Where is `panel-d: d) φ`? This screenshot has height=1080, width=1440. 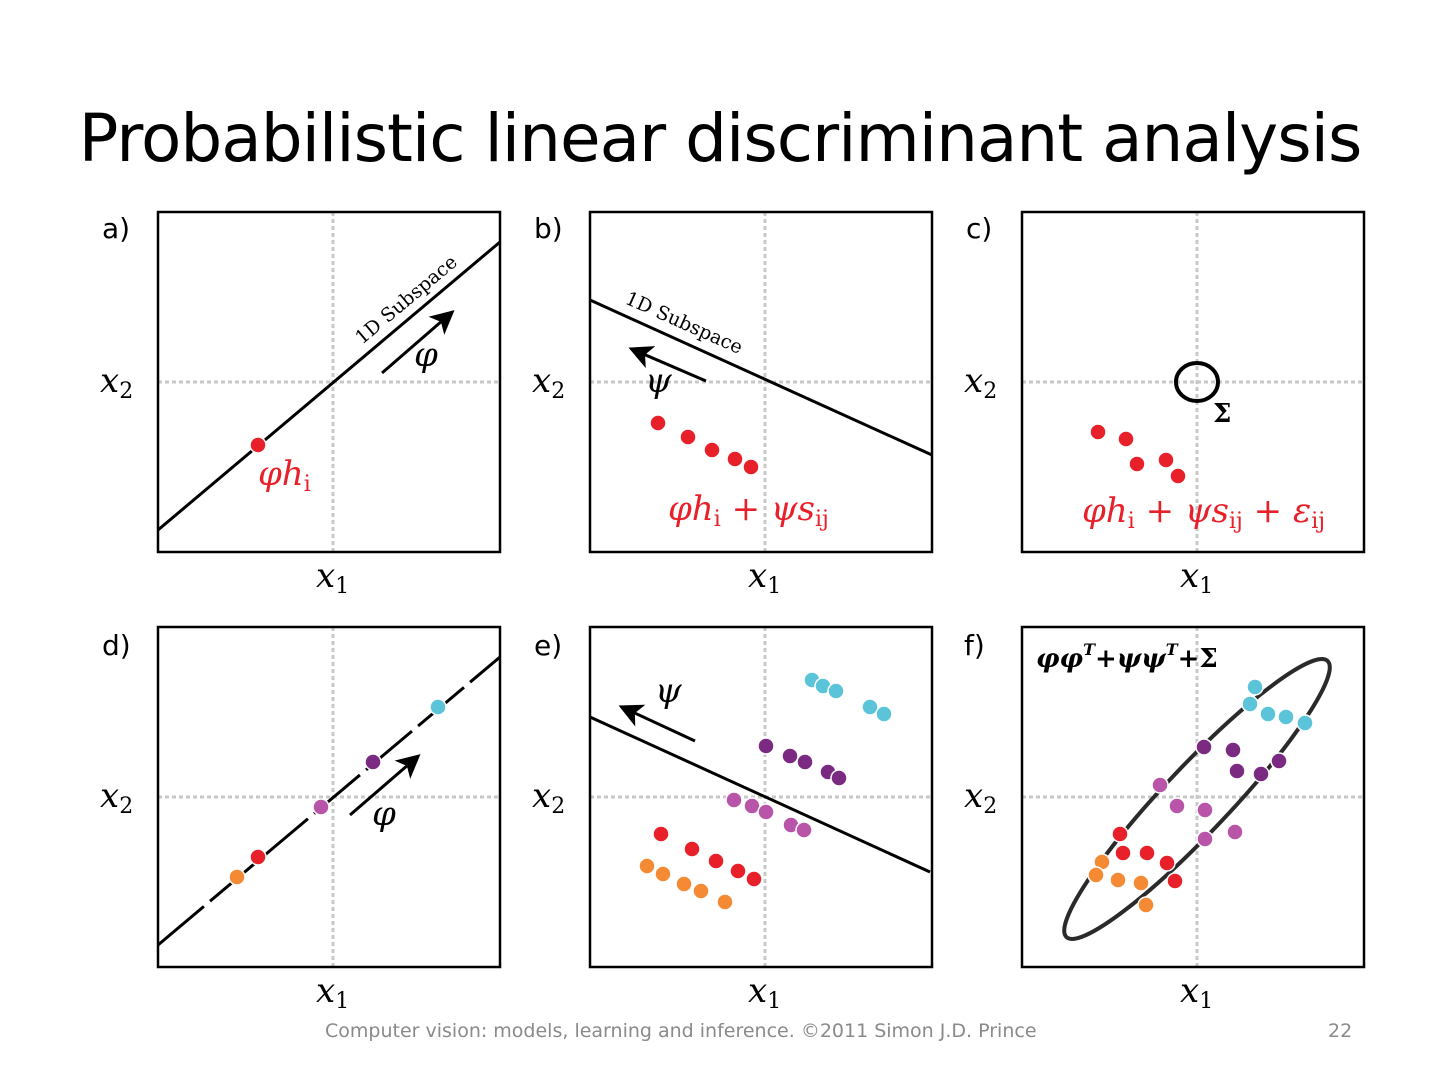 panel-d: d) φ is located at coordinates (301, 788).